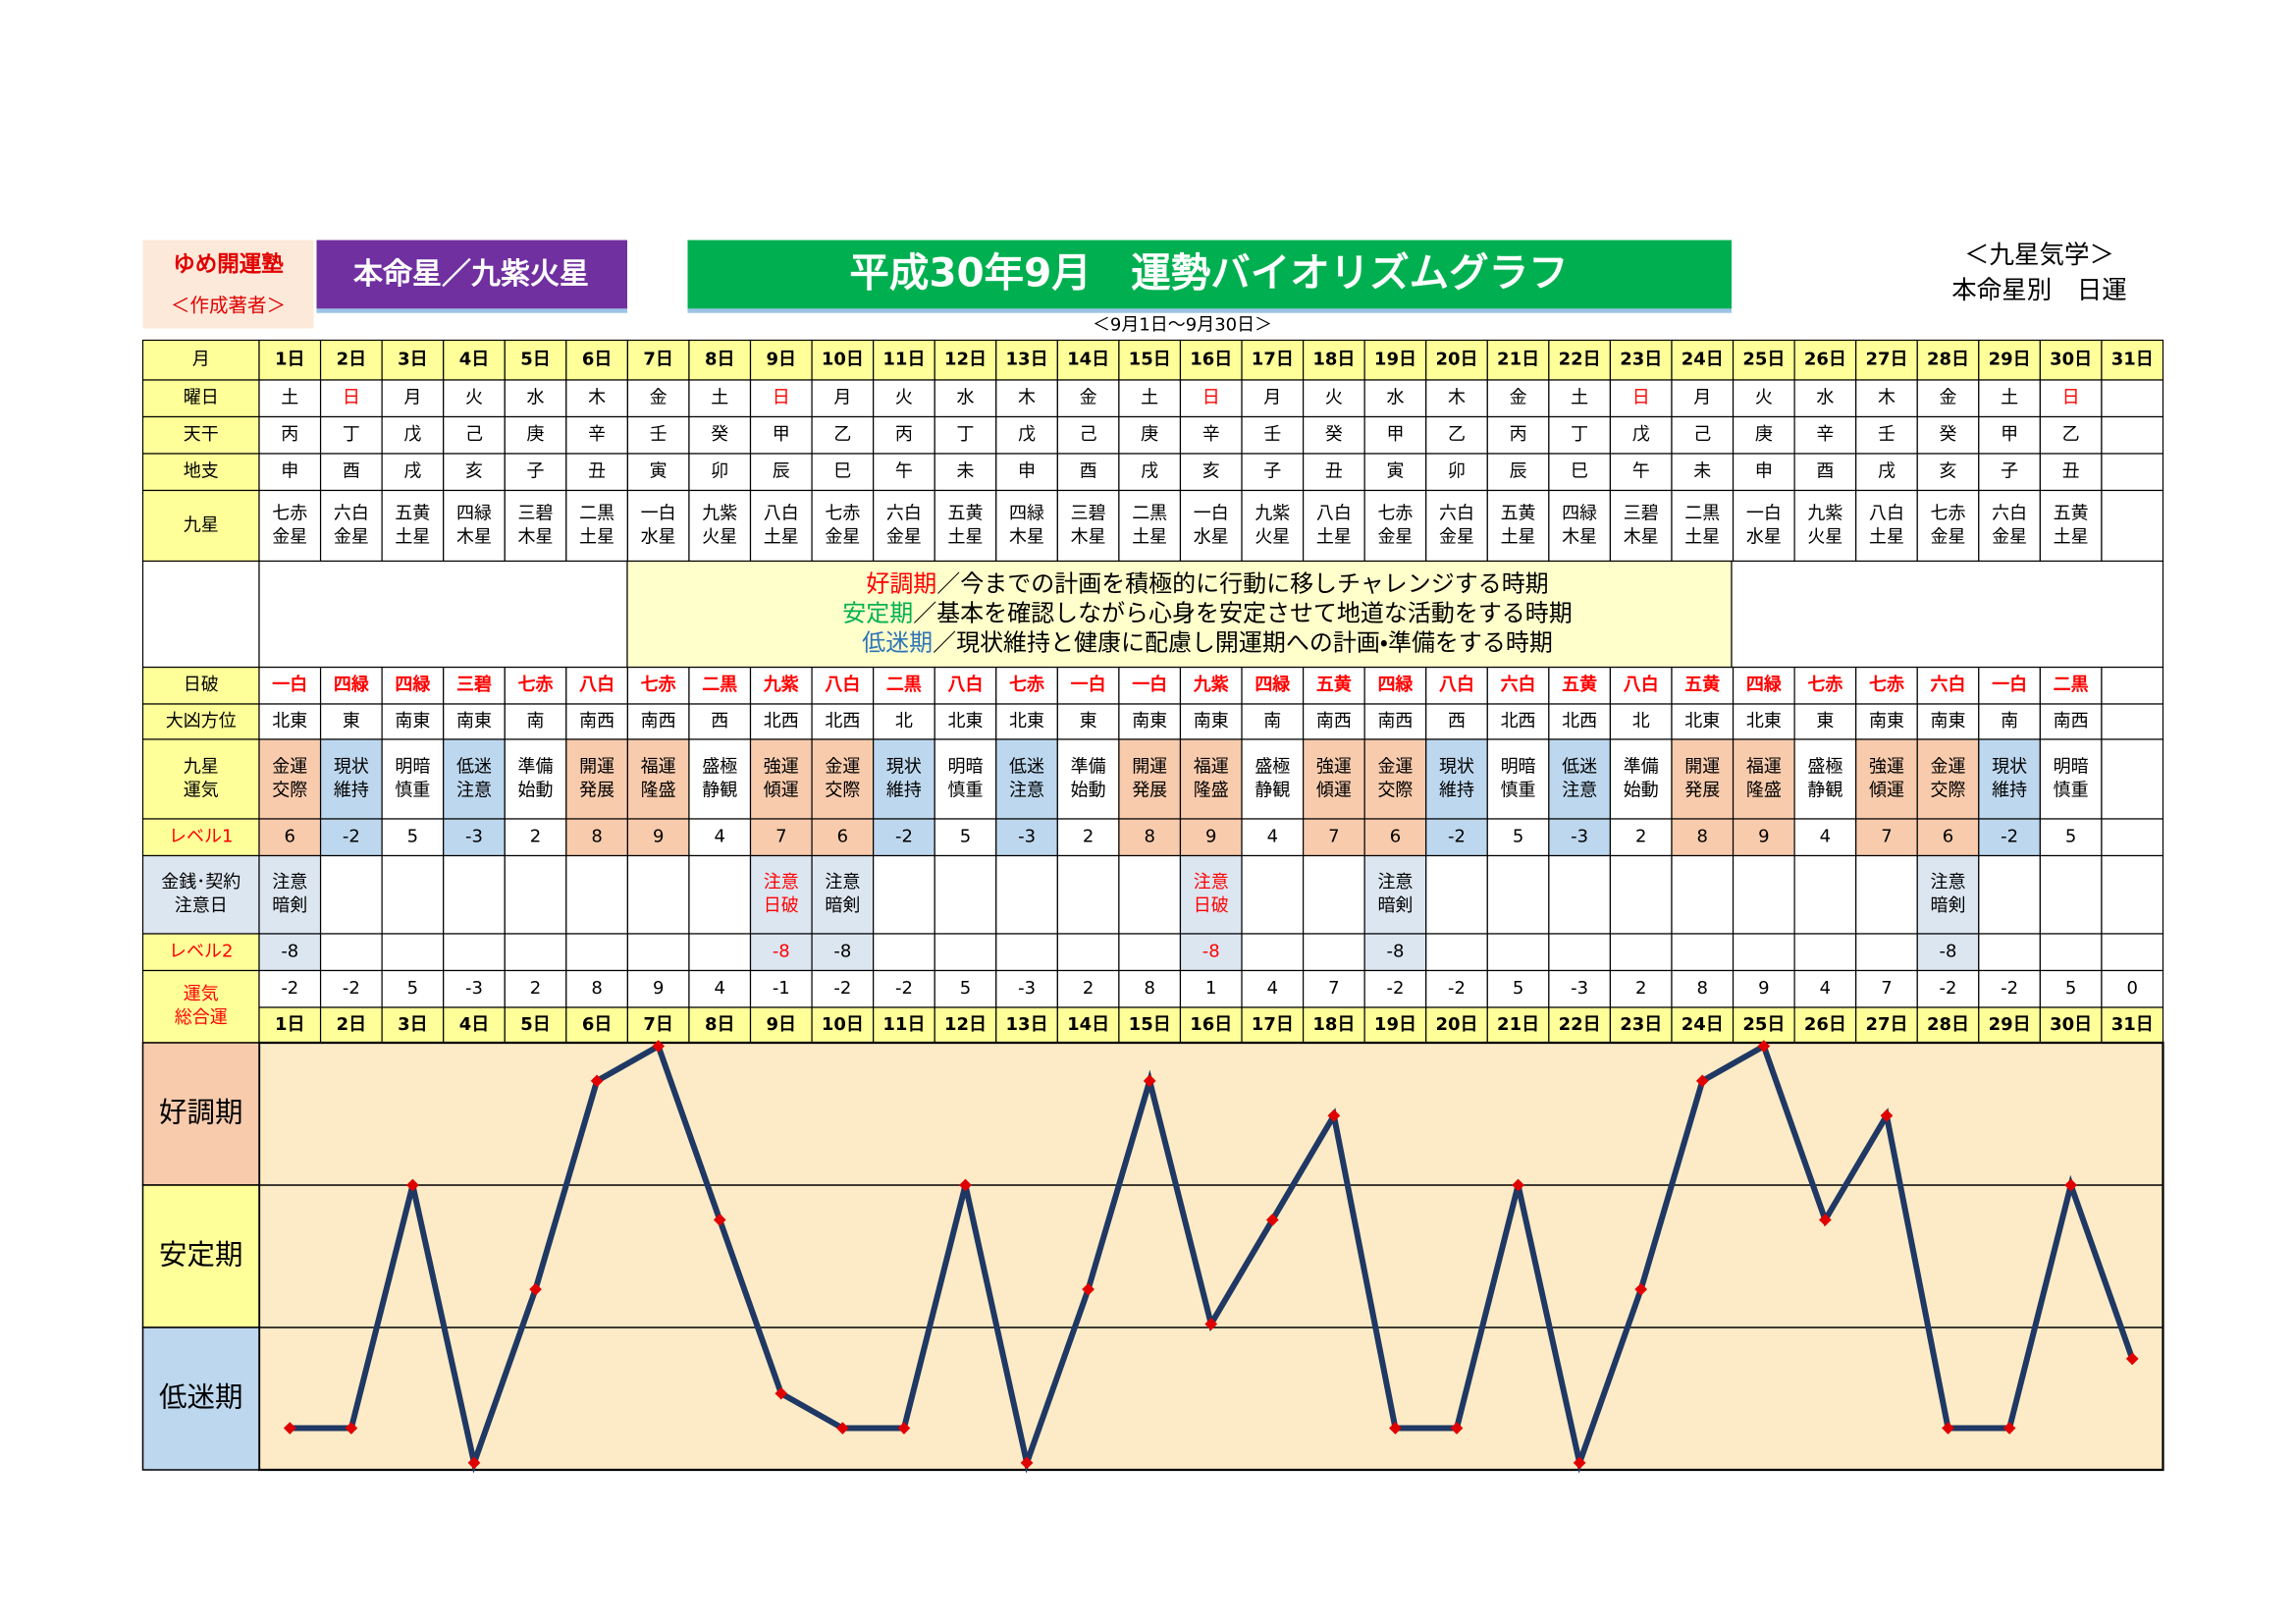 This screenshot has width=2296, height=1624. Describe the element at coordinates (658, 685) in the screenshot. I see `cell-text: 七赤` at that location.